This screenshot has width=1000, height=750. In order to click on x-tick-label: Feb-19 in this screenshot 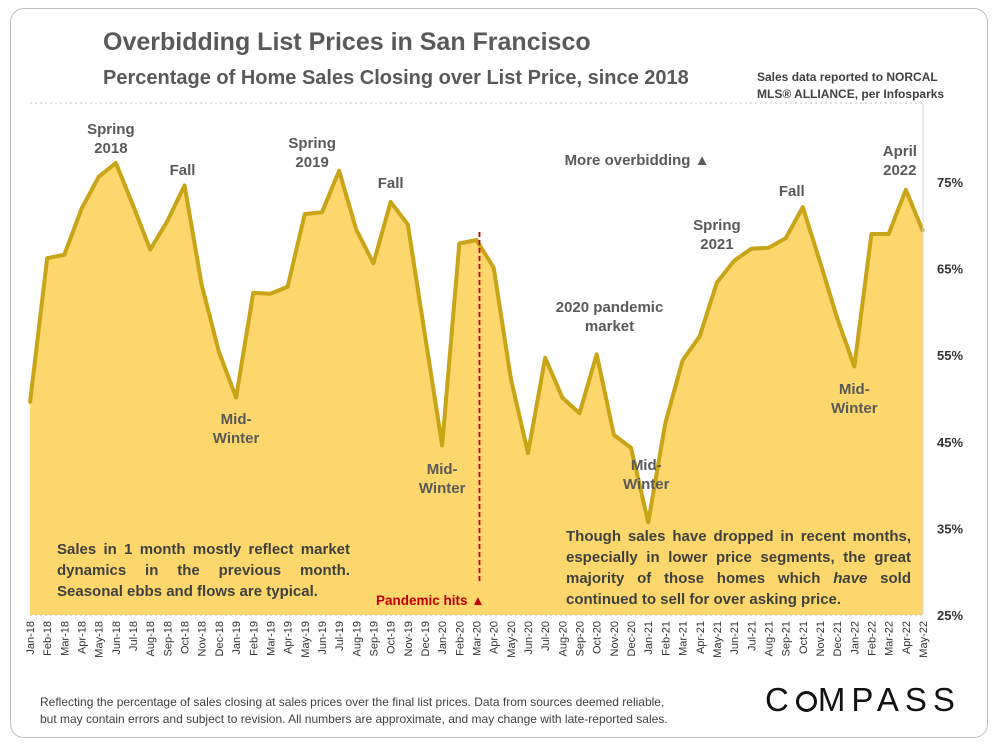, I will do `click(254, 638)`.